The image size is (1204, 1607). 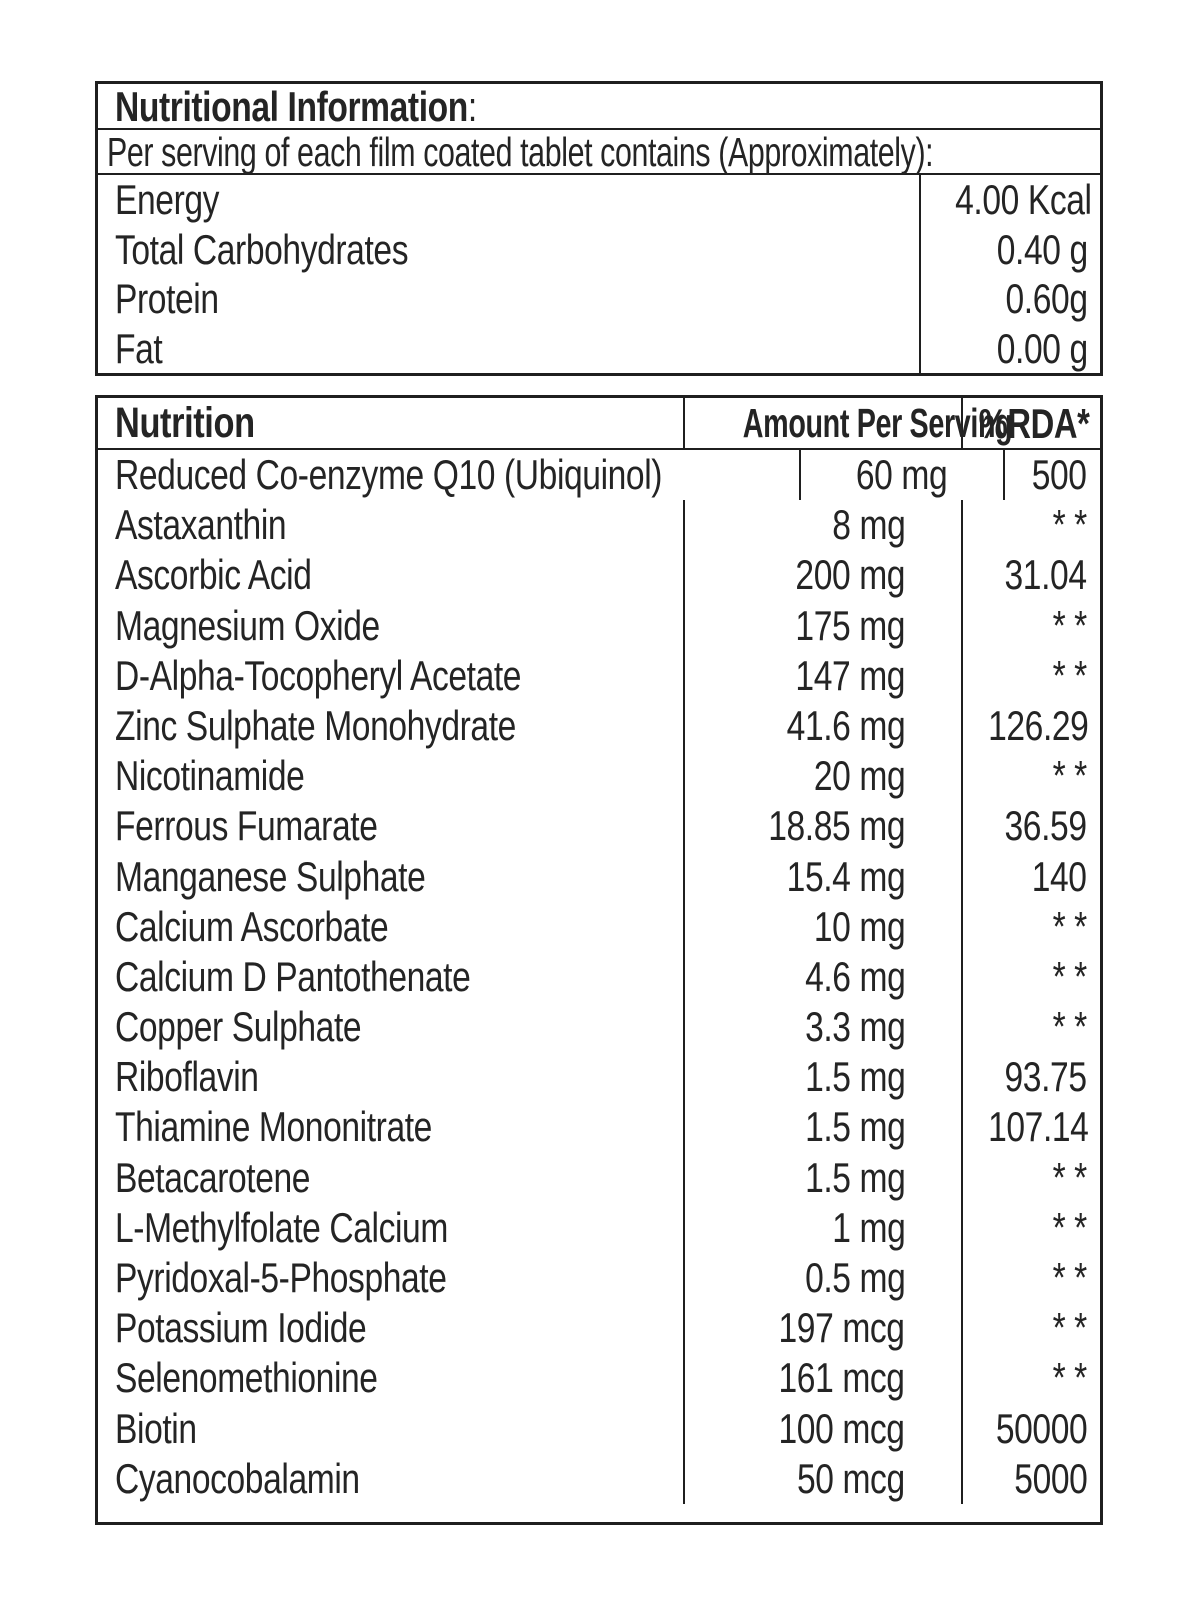 What do you see at coordinates (262, 249) in the screenshot?
I see `fact-label: Total Carbohydrates` at bounding box center [262, 249].